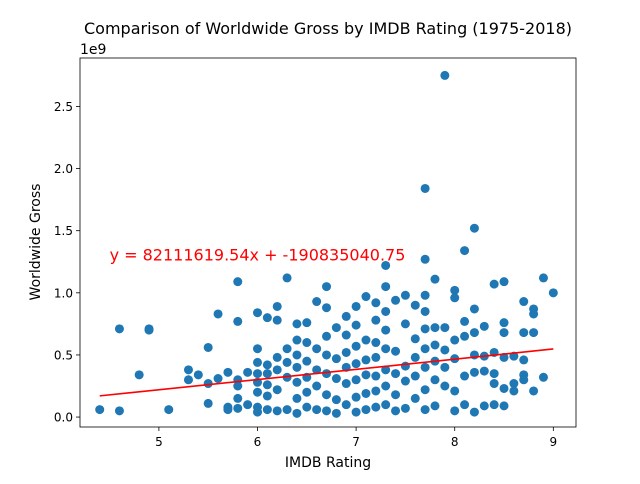 This screenshot has height=484, width=640. What do you see at coordinates (63, 355) in the screenshot?
I see `y-tick-label: 0.5` at bounding box center [63, 355].